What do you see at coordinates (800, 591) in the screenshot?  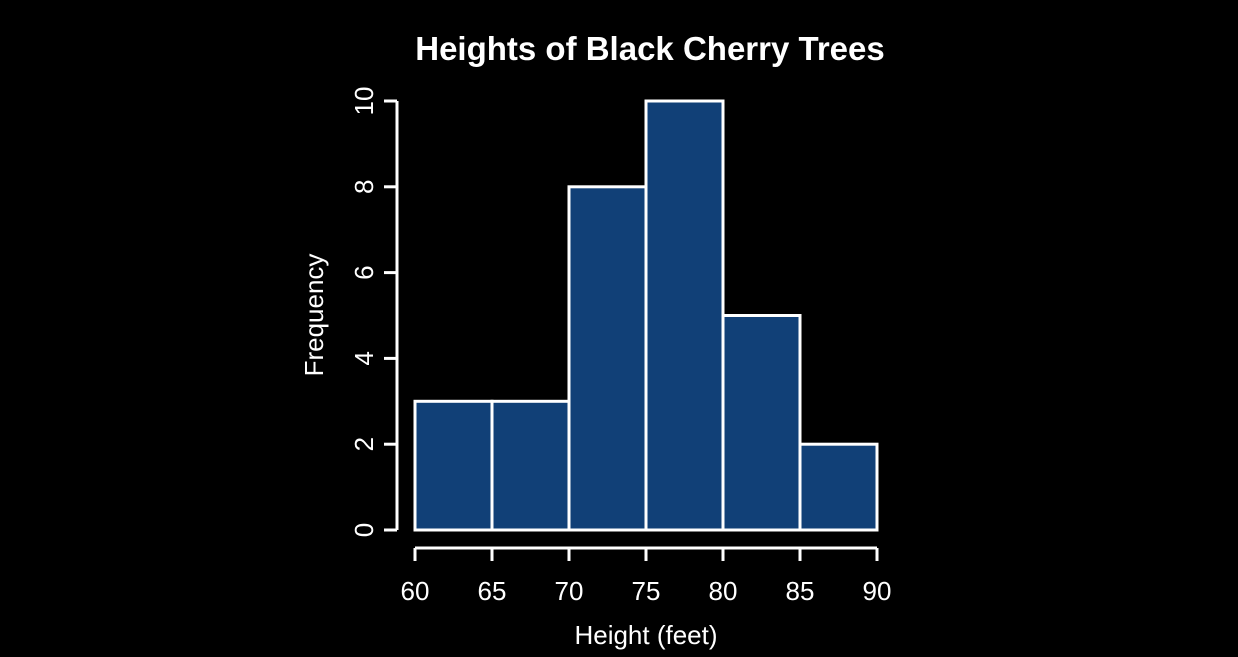 I see `x-tick-label: 85` at bounding box center [800, 591].